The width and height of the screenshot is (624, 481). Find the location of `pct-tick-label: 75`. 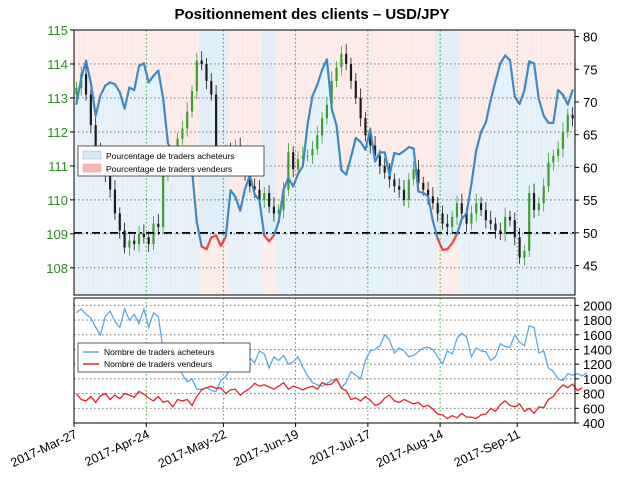

pct-tick-label: 75 is located at coordinates (590, 69).